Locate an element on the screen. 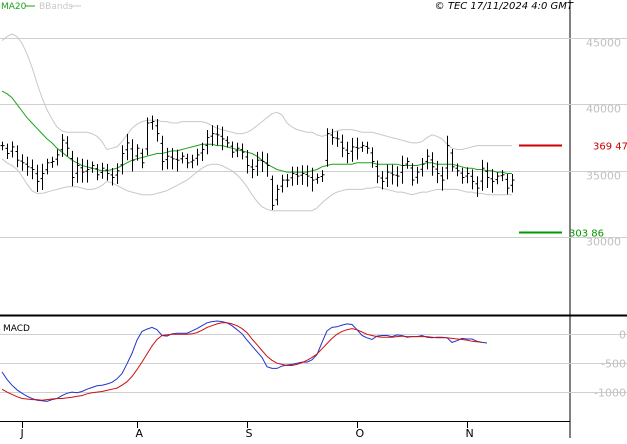  macd-grid is located at coordinates (313, 363).